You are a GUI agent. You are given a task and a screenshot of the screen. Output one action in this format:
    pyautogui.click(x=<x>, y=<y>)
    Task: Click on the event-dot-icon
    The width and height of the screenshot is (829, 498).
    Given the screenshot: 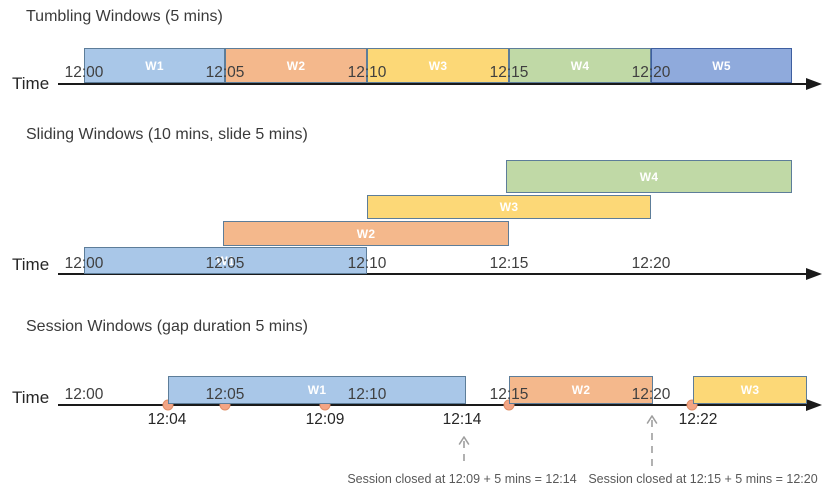 What is the action you would take?
    pyautogui.click(x=692, y=405)
    